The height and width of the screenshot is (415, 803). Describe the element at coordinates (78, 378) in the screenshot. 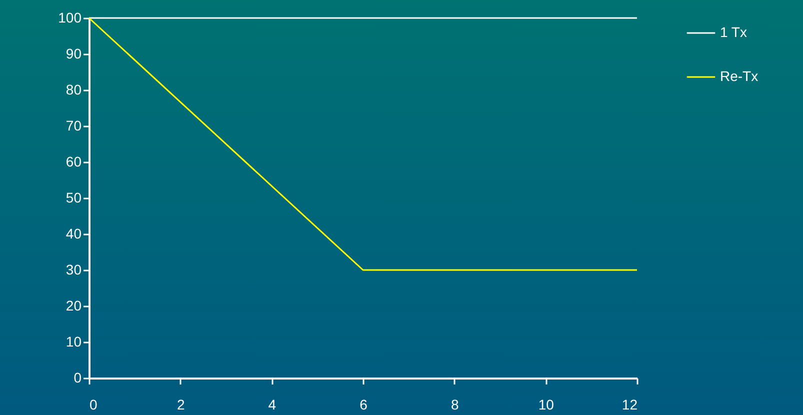

I see `y-tick-label: 0` at that location.